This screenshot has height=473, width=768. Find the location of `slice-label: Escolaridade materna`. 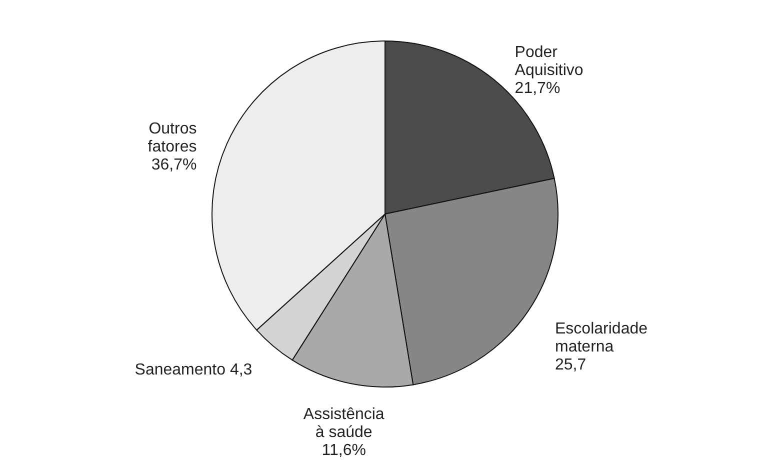

slice-label: Escolaridade materna is located at coordinates (601, 338).